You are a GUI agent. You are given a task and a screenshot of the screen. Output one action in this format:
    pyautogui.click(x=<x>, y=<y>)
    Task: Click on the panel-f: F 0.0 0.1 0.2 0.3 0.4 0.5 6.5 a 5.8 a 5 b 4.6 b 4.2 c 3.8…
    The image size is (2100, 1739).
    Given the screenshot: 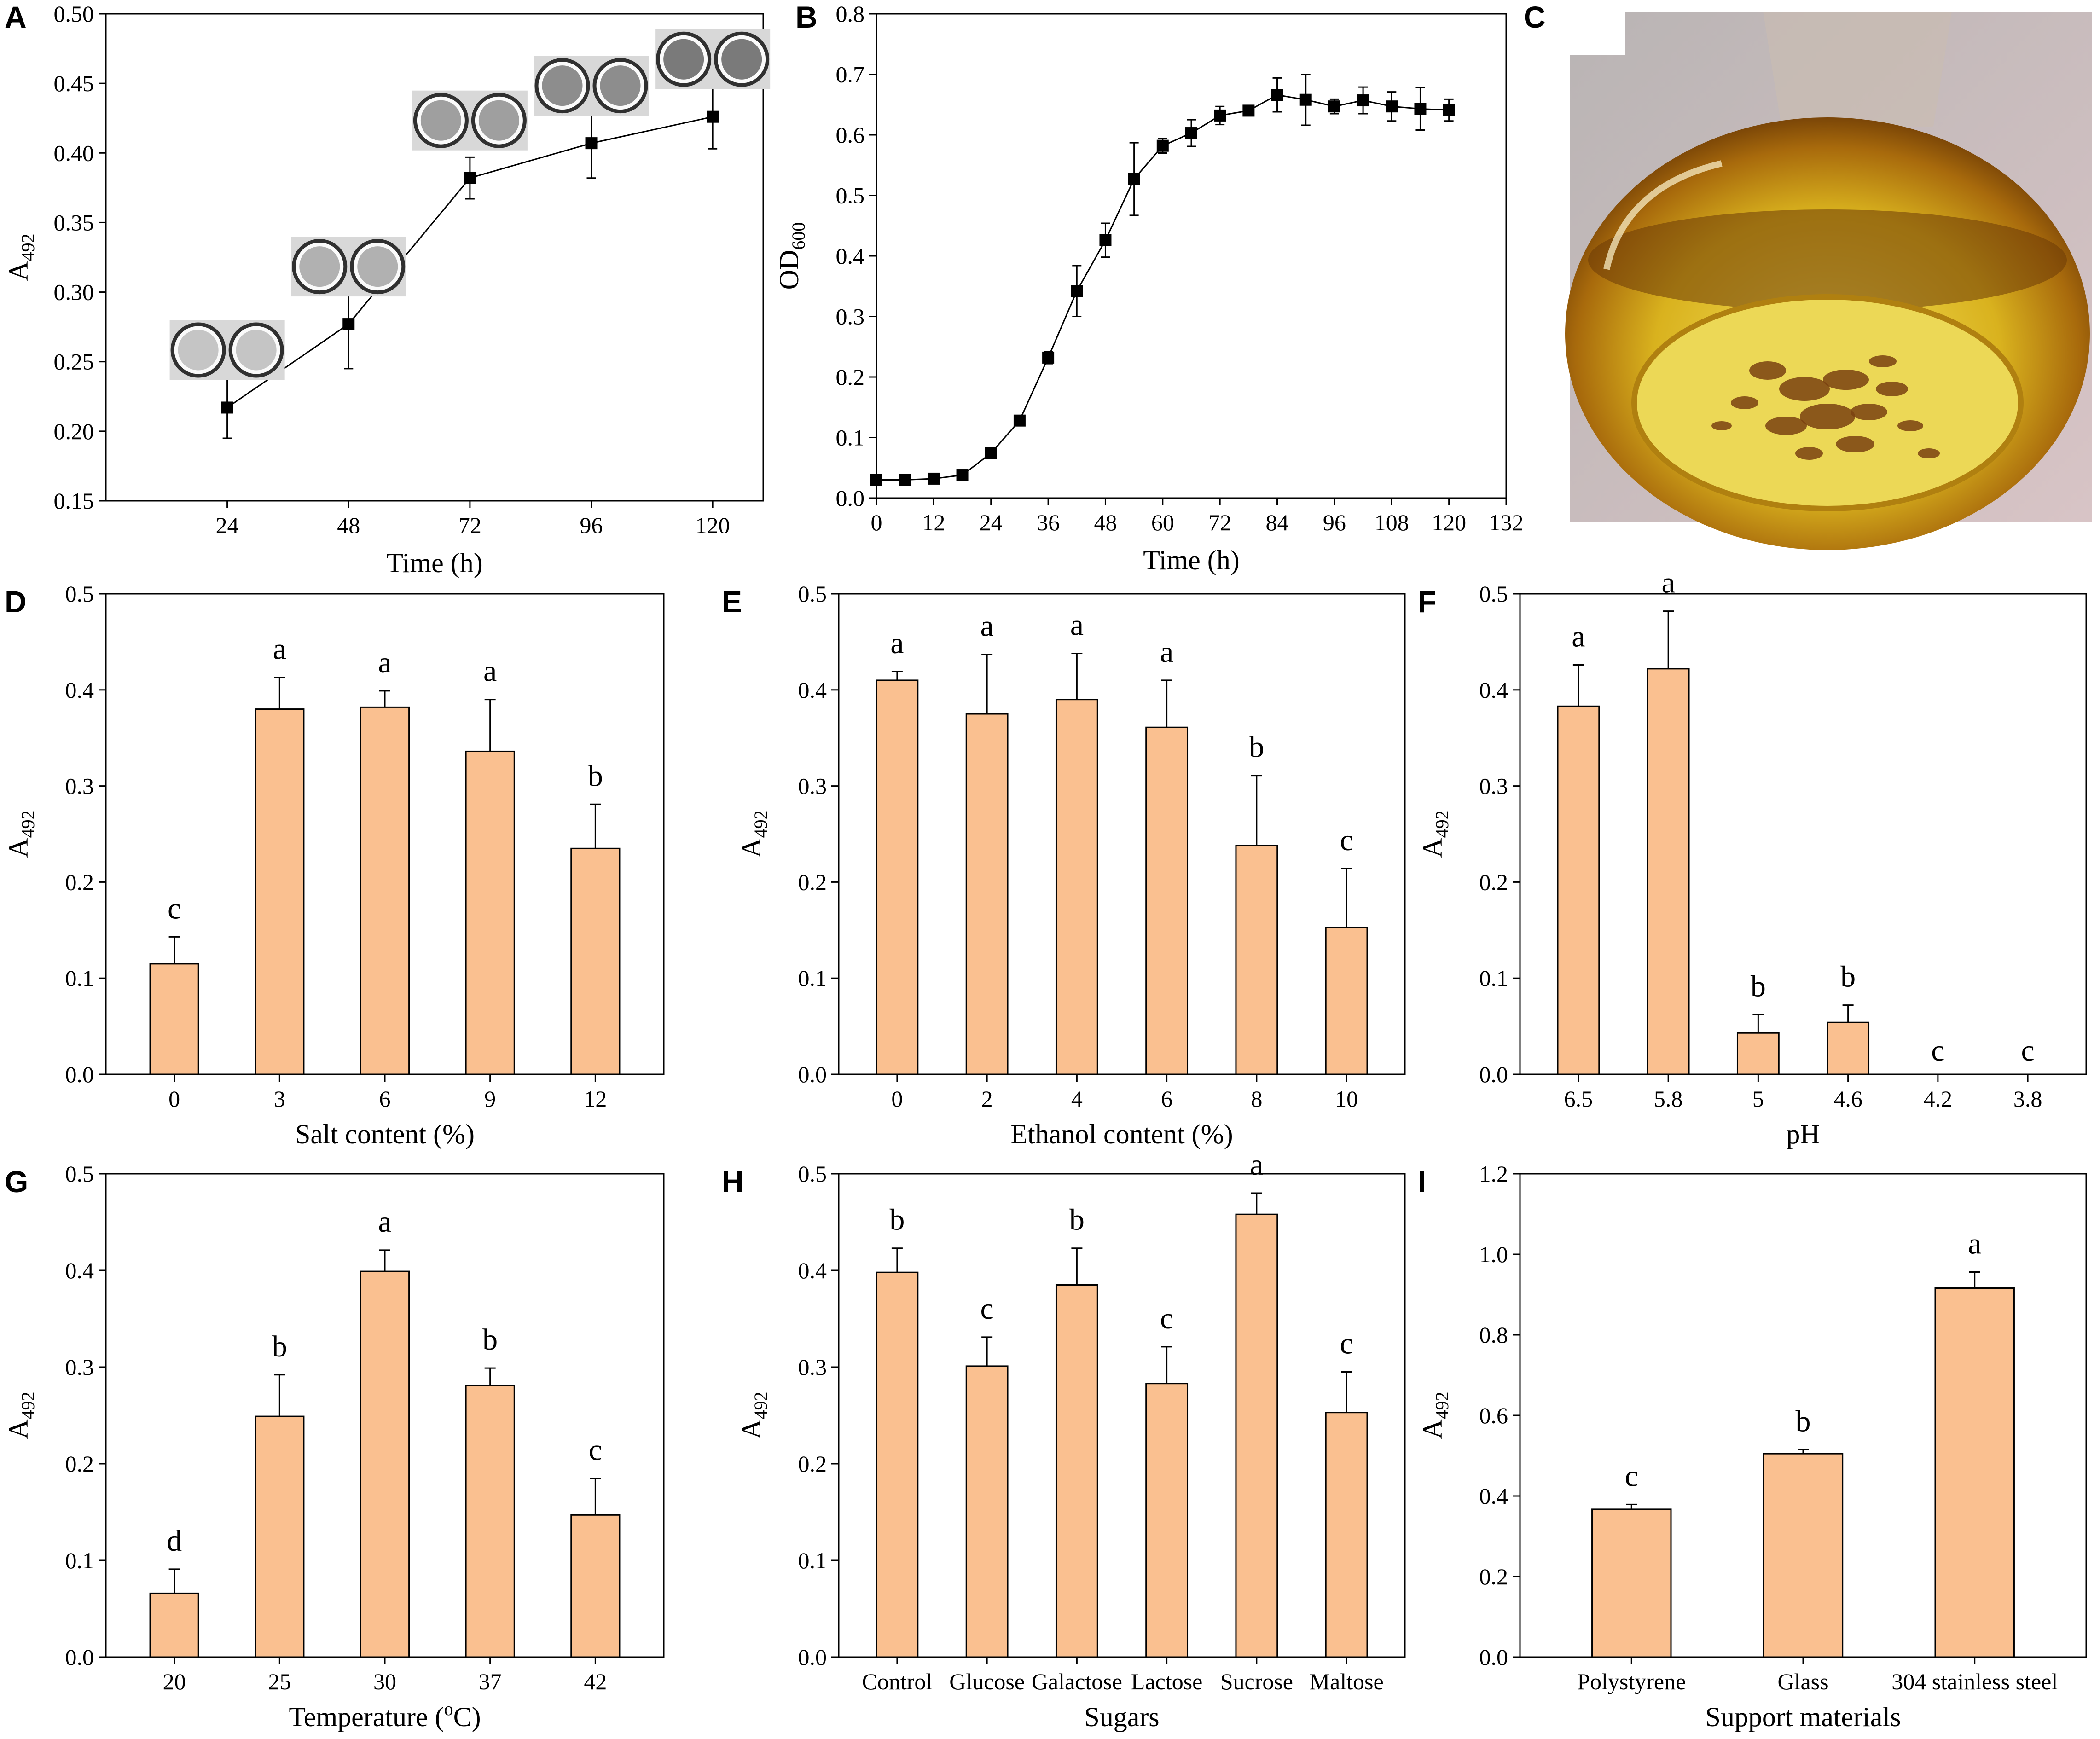 What is the action you would take?
    pyautogui.click(x=1752, y=857)
    